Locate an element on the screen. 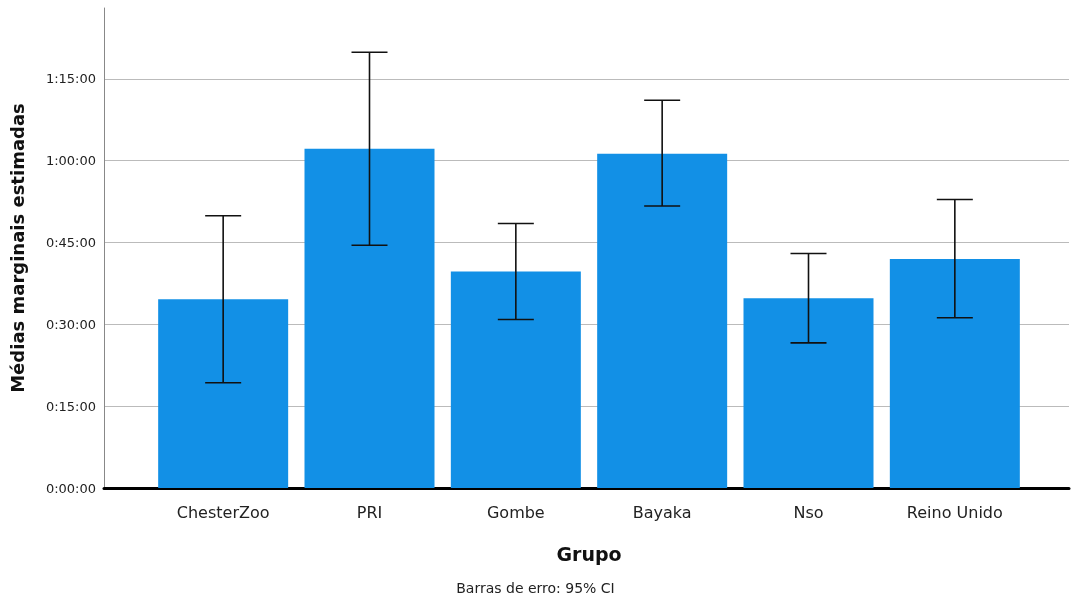  y-tick-label: 1:00:00 is located at coordinates (70, 161).